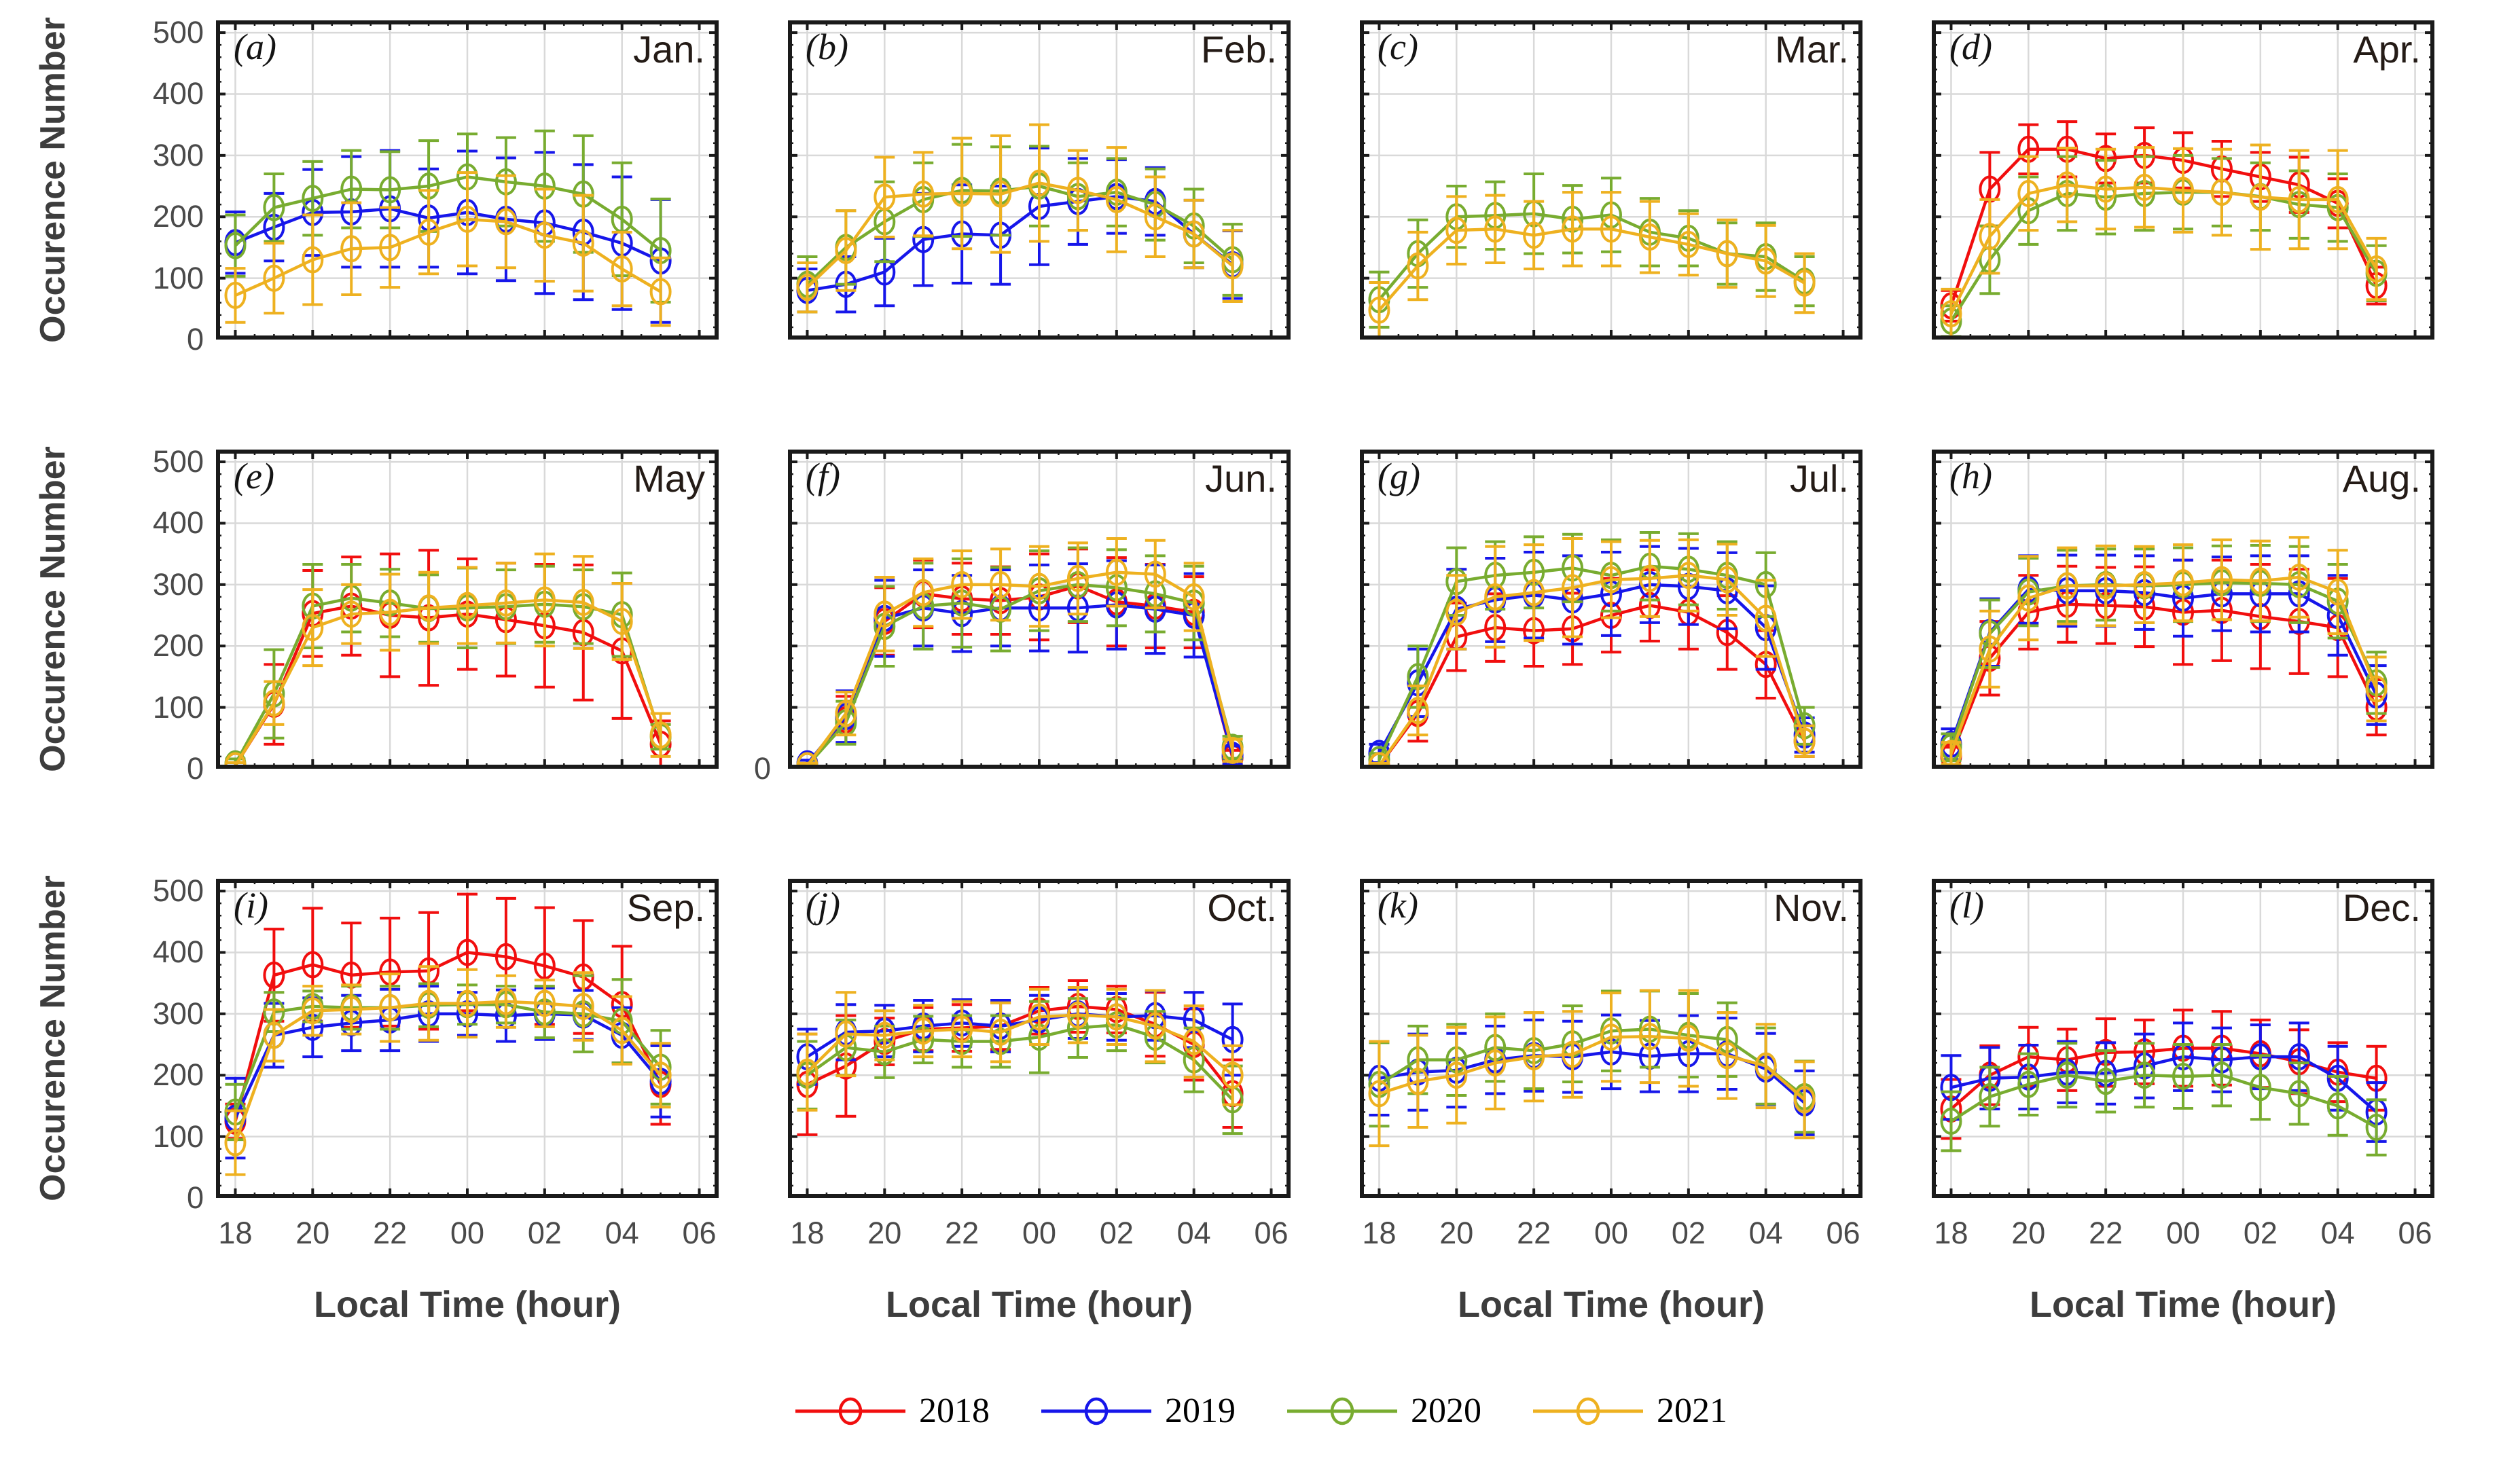 The width and height of the screenshot is (2520, 1473). What do you see at coordinates (1260, 1411) in the screenshot?
I see `legend: 2018 2019 2020 2021` at bounding box center [1260, 1411].